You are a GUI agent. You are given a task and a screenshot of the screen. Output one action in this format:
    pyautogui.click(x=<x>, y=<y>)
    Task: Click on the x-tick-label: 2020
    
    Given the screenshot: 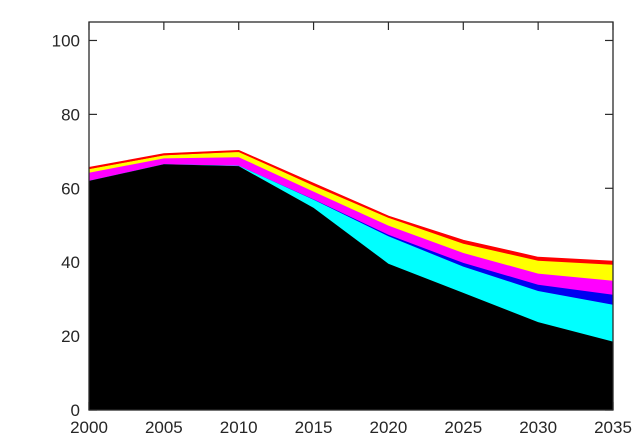 What is the action you would take?
    pyautogui.click(x=389, y=427)
    